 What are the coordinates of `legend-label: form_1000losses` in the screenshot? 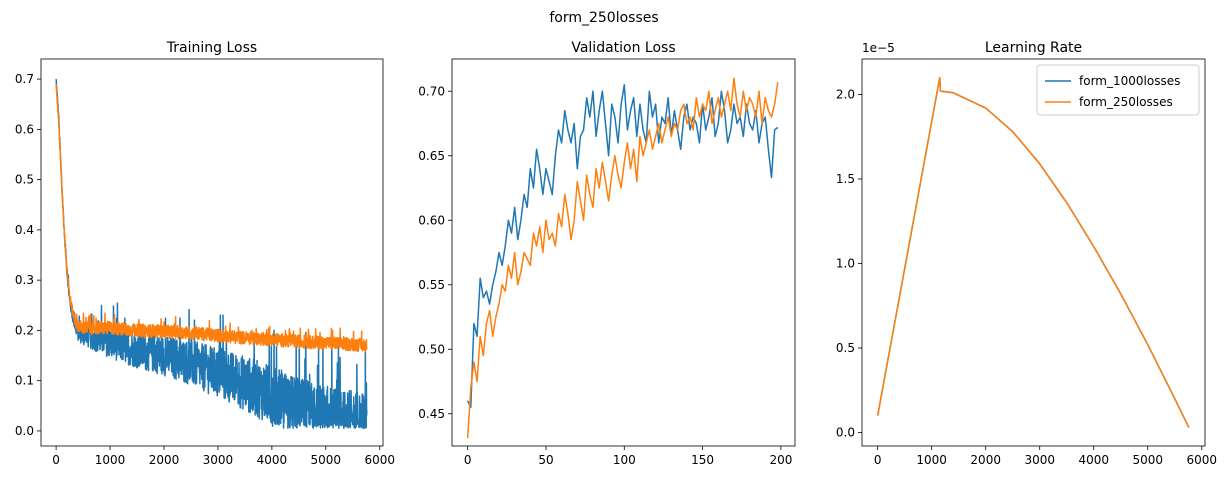 It's located at (1129, 81).